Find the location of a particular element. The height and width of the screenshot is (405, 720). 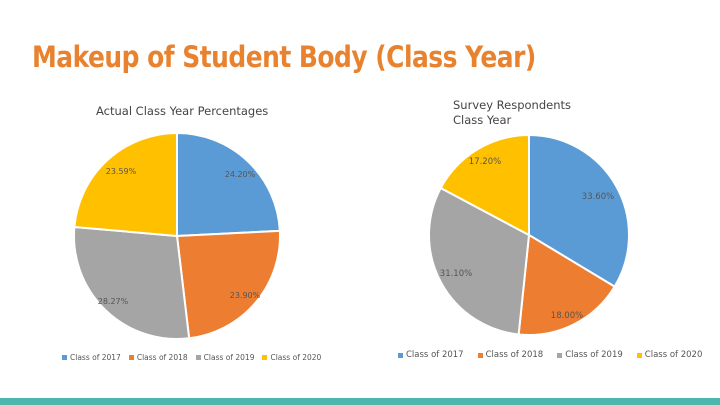

pie-data-label: 18.00% is located at coordinates (567, 316).